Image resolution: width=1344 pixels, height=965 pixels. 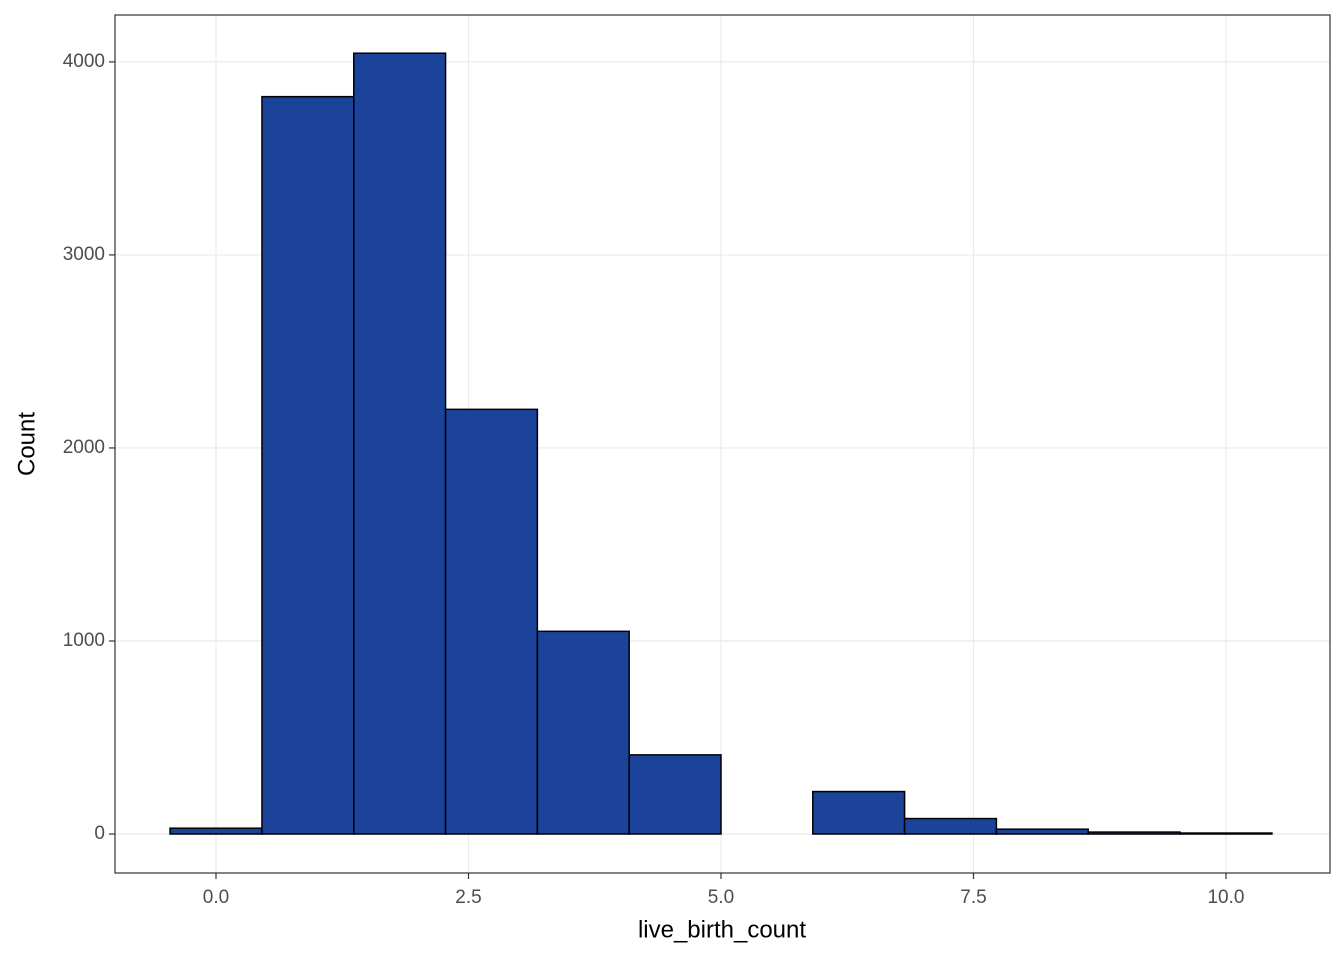 What do you see at coordinates (722, 929) in the screenshot?
I see `x-axis-title: live_birth_count` at bounding box center [722, 929].